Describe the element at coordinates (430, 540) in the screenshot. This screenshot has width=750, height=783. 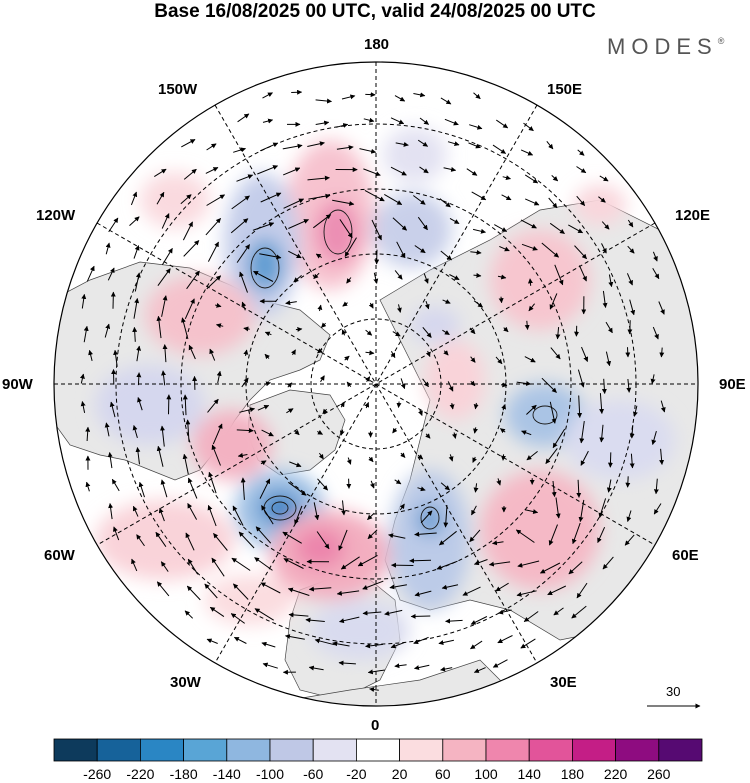
I see `neg-anomaly-scandinavia` at that location.